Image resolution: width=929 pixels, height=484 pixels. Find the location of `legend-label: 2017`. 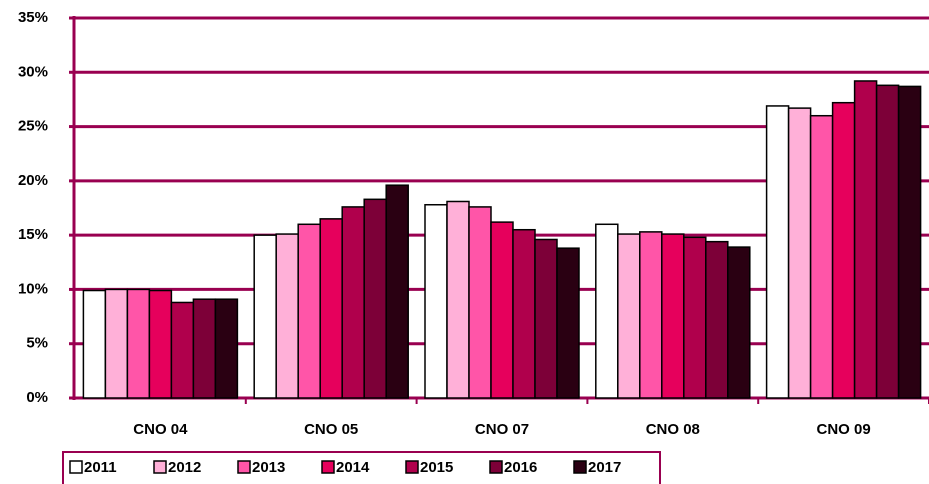

legend-label: 2017 is located at coordinates (604, 467).